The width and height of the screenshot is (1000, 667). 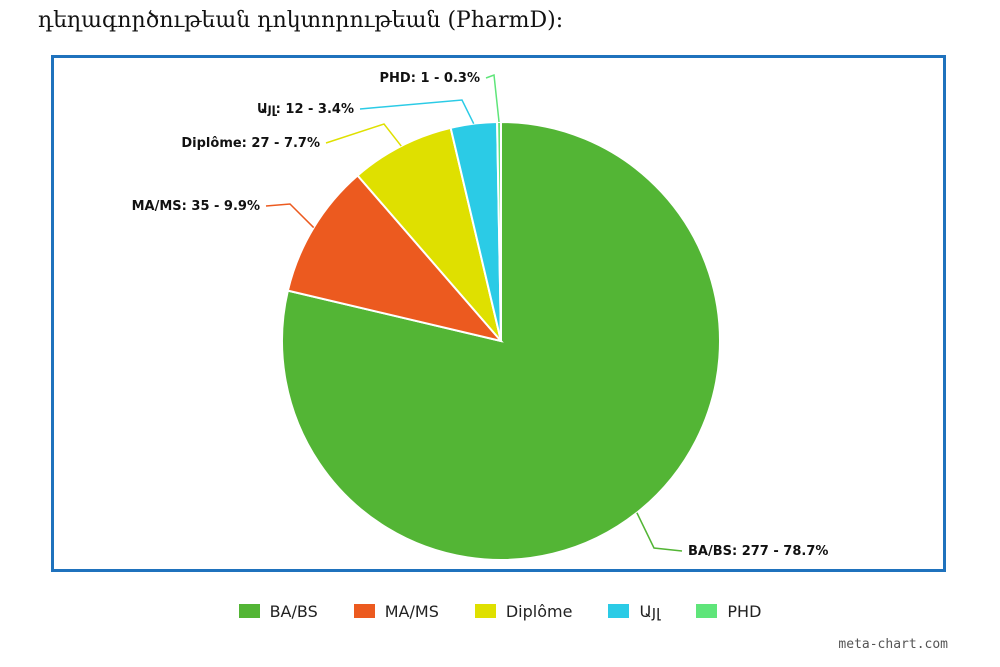 I want to click on legend-item: MA/MS, so click(x=396, y=611).